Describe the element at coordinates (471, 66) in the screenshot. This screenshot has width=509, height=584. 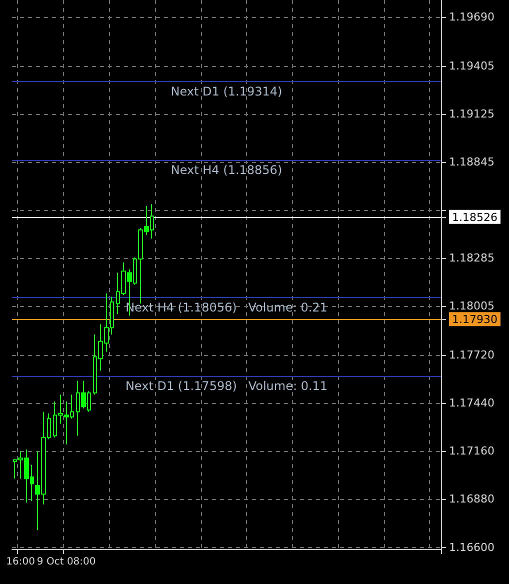
I see `y-tick-label: 1.19405` at that location.